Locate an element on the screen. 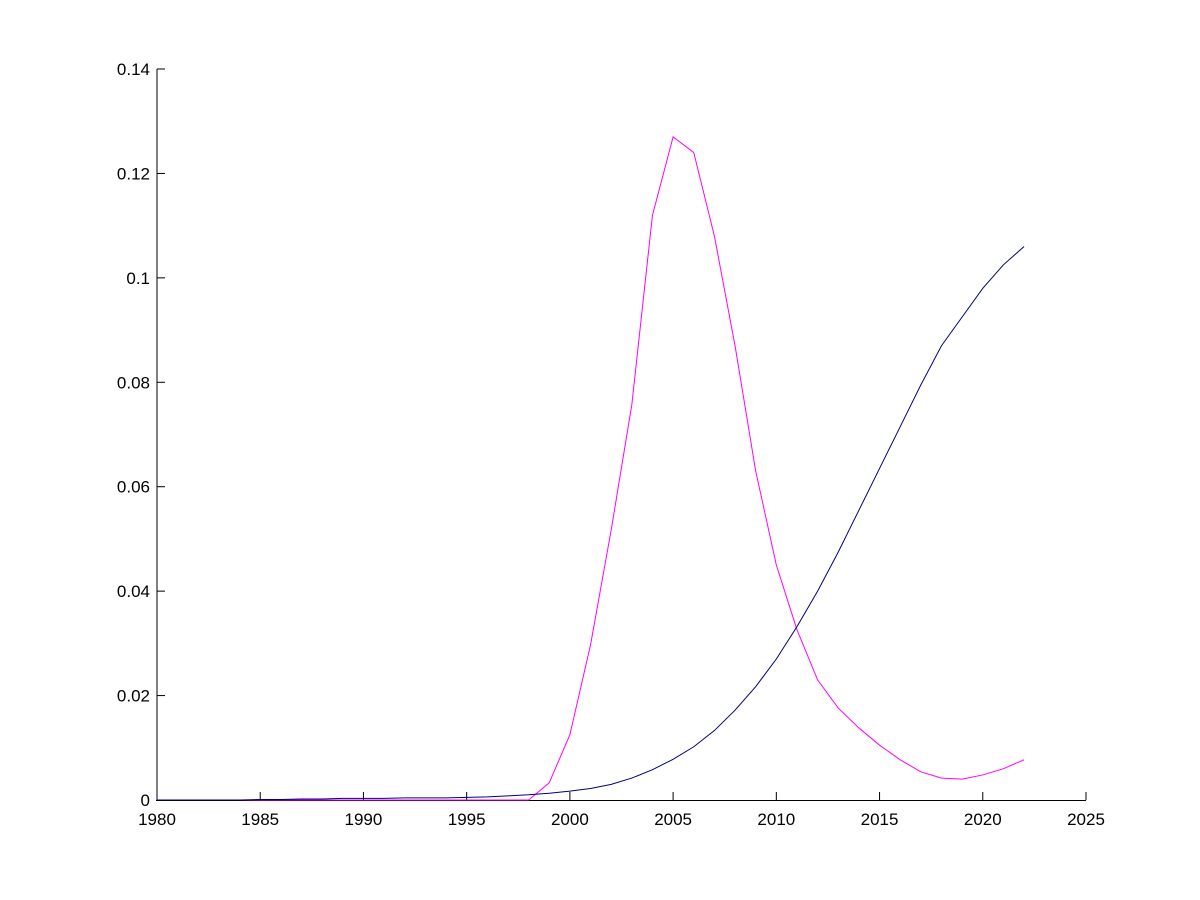 The image size is (1200, 900). x-tick-label: 1985 is located at coordinates (260, 819).